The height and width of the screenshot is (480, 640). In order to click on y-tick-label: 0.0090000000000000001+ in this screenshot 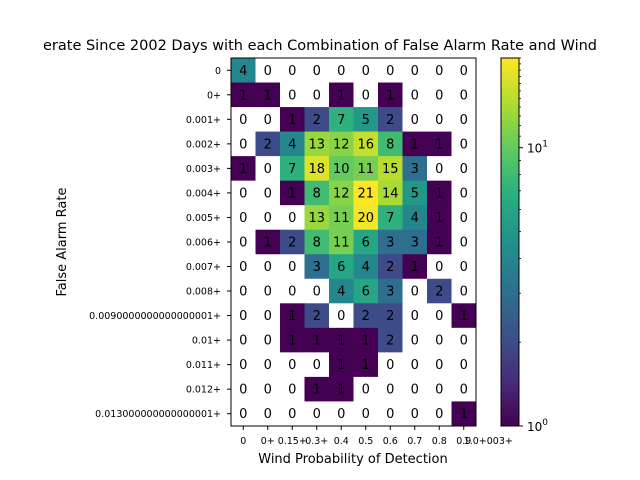, I will do `click(155, 316)`.